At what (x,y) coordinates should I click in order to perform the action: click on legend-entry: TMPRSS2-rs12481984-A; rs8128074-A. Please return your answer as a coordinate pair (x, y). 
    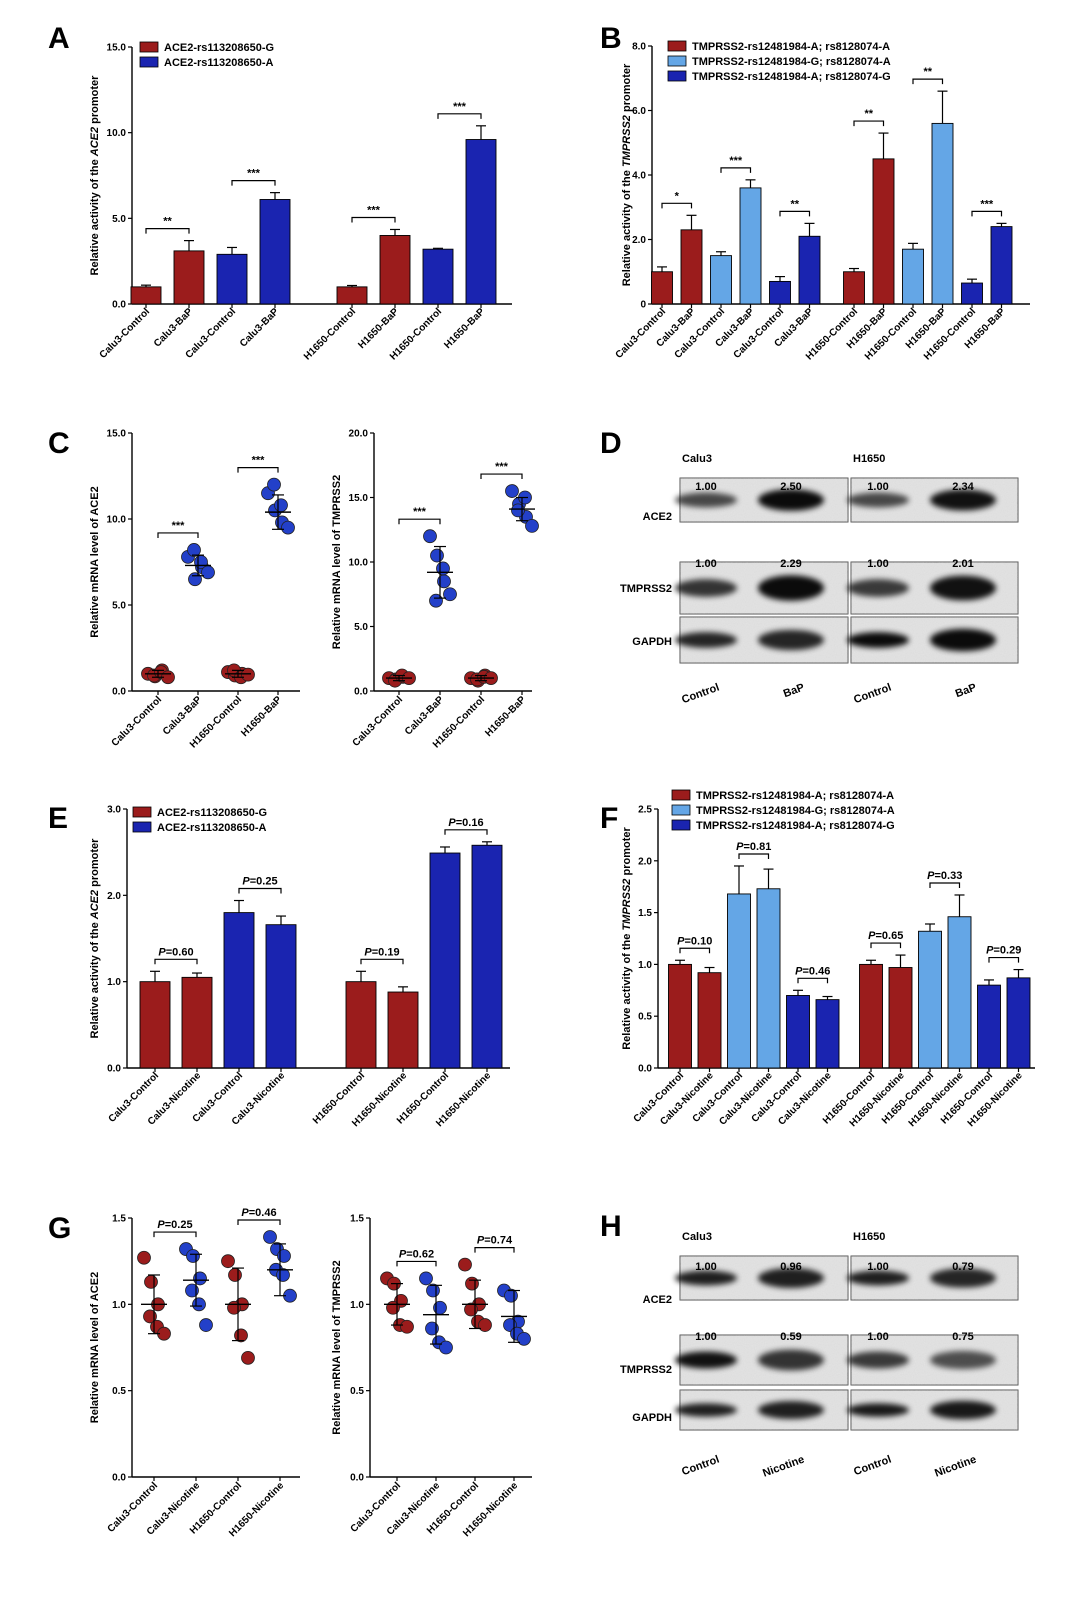
    Looking at the image, I should click on (795, 796).